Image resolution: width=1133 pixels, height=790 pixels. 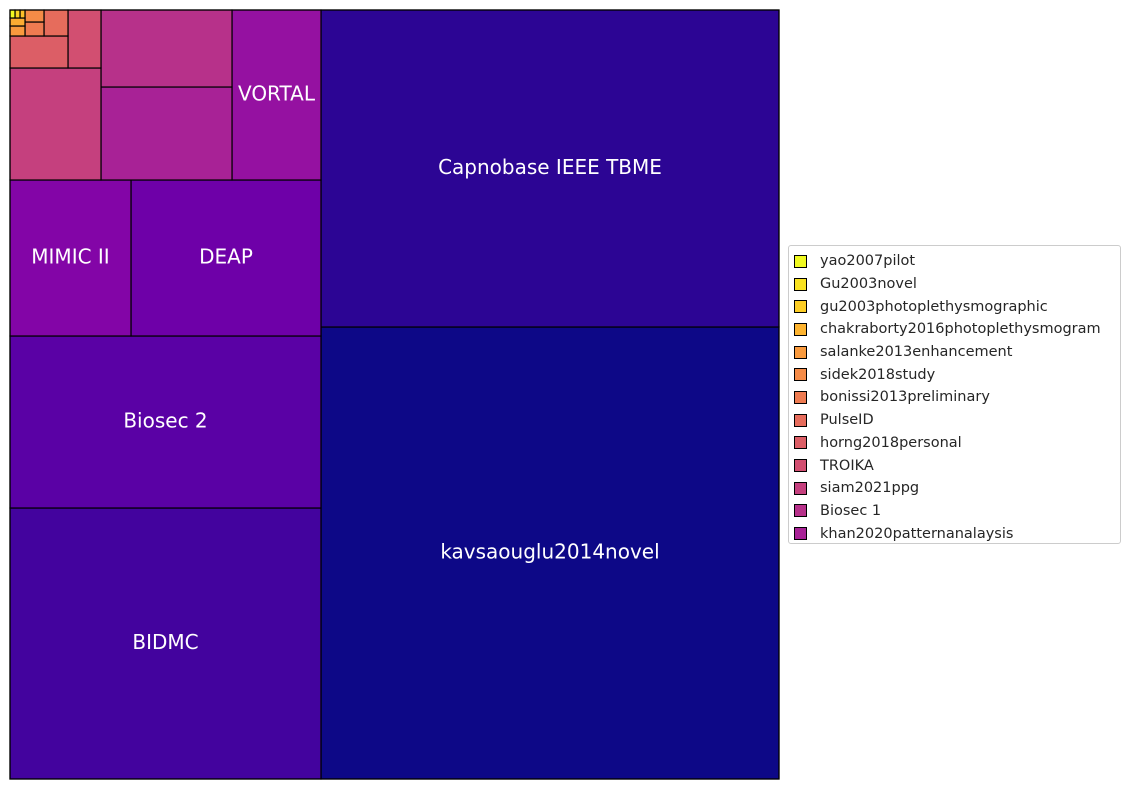 I want to click on treemap-tile-label: VORTAL, so click(x=277, y=94).